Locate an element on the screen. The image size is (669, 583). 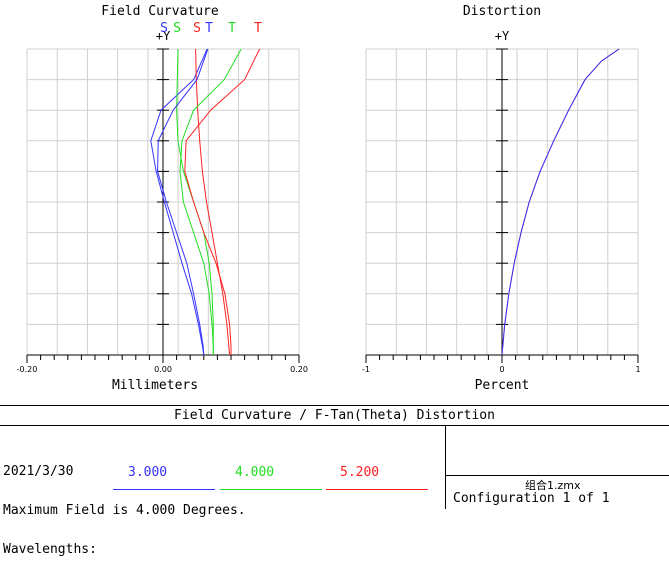
footer-divider is located at coordinates (445, 467).